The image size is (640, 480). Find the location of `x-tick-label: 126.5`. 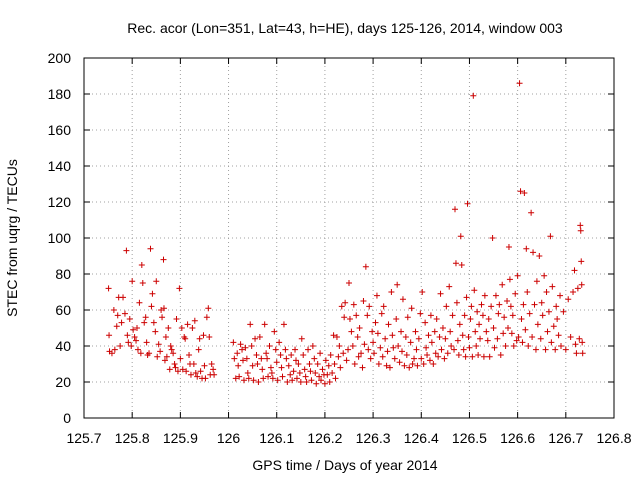

x-tick-label: 126.5 is located at coordinates (469, 438).